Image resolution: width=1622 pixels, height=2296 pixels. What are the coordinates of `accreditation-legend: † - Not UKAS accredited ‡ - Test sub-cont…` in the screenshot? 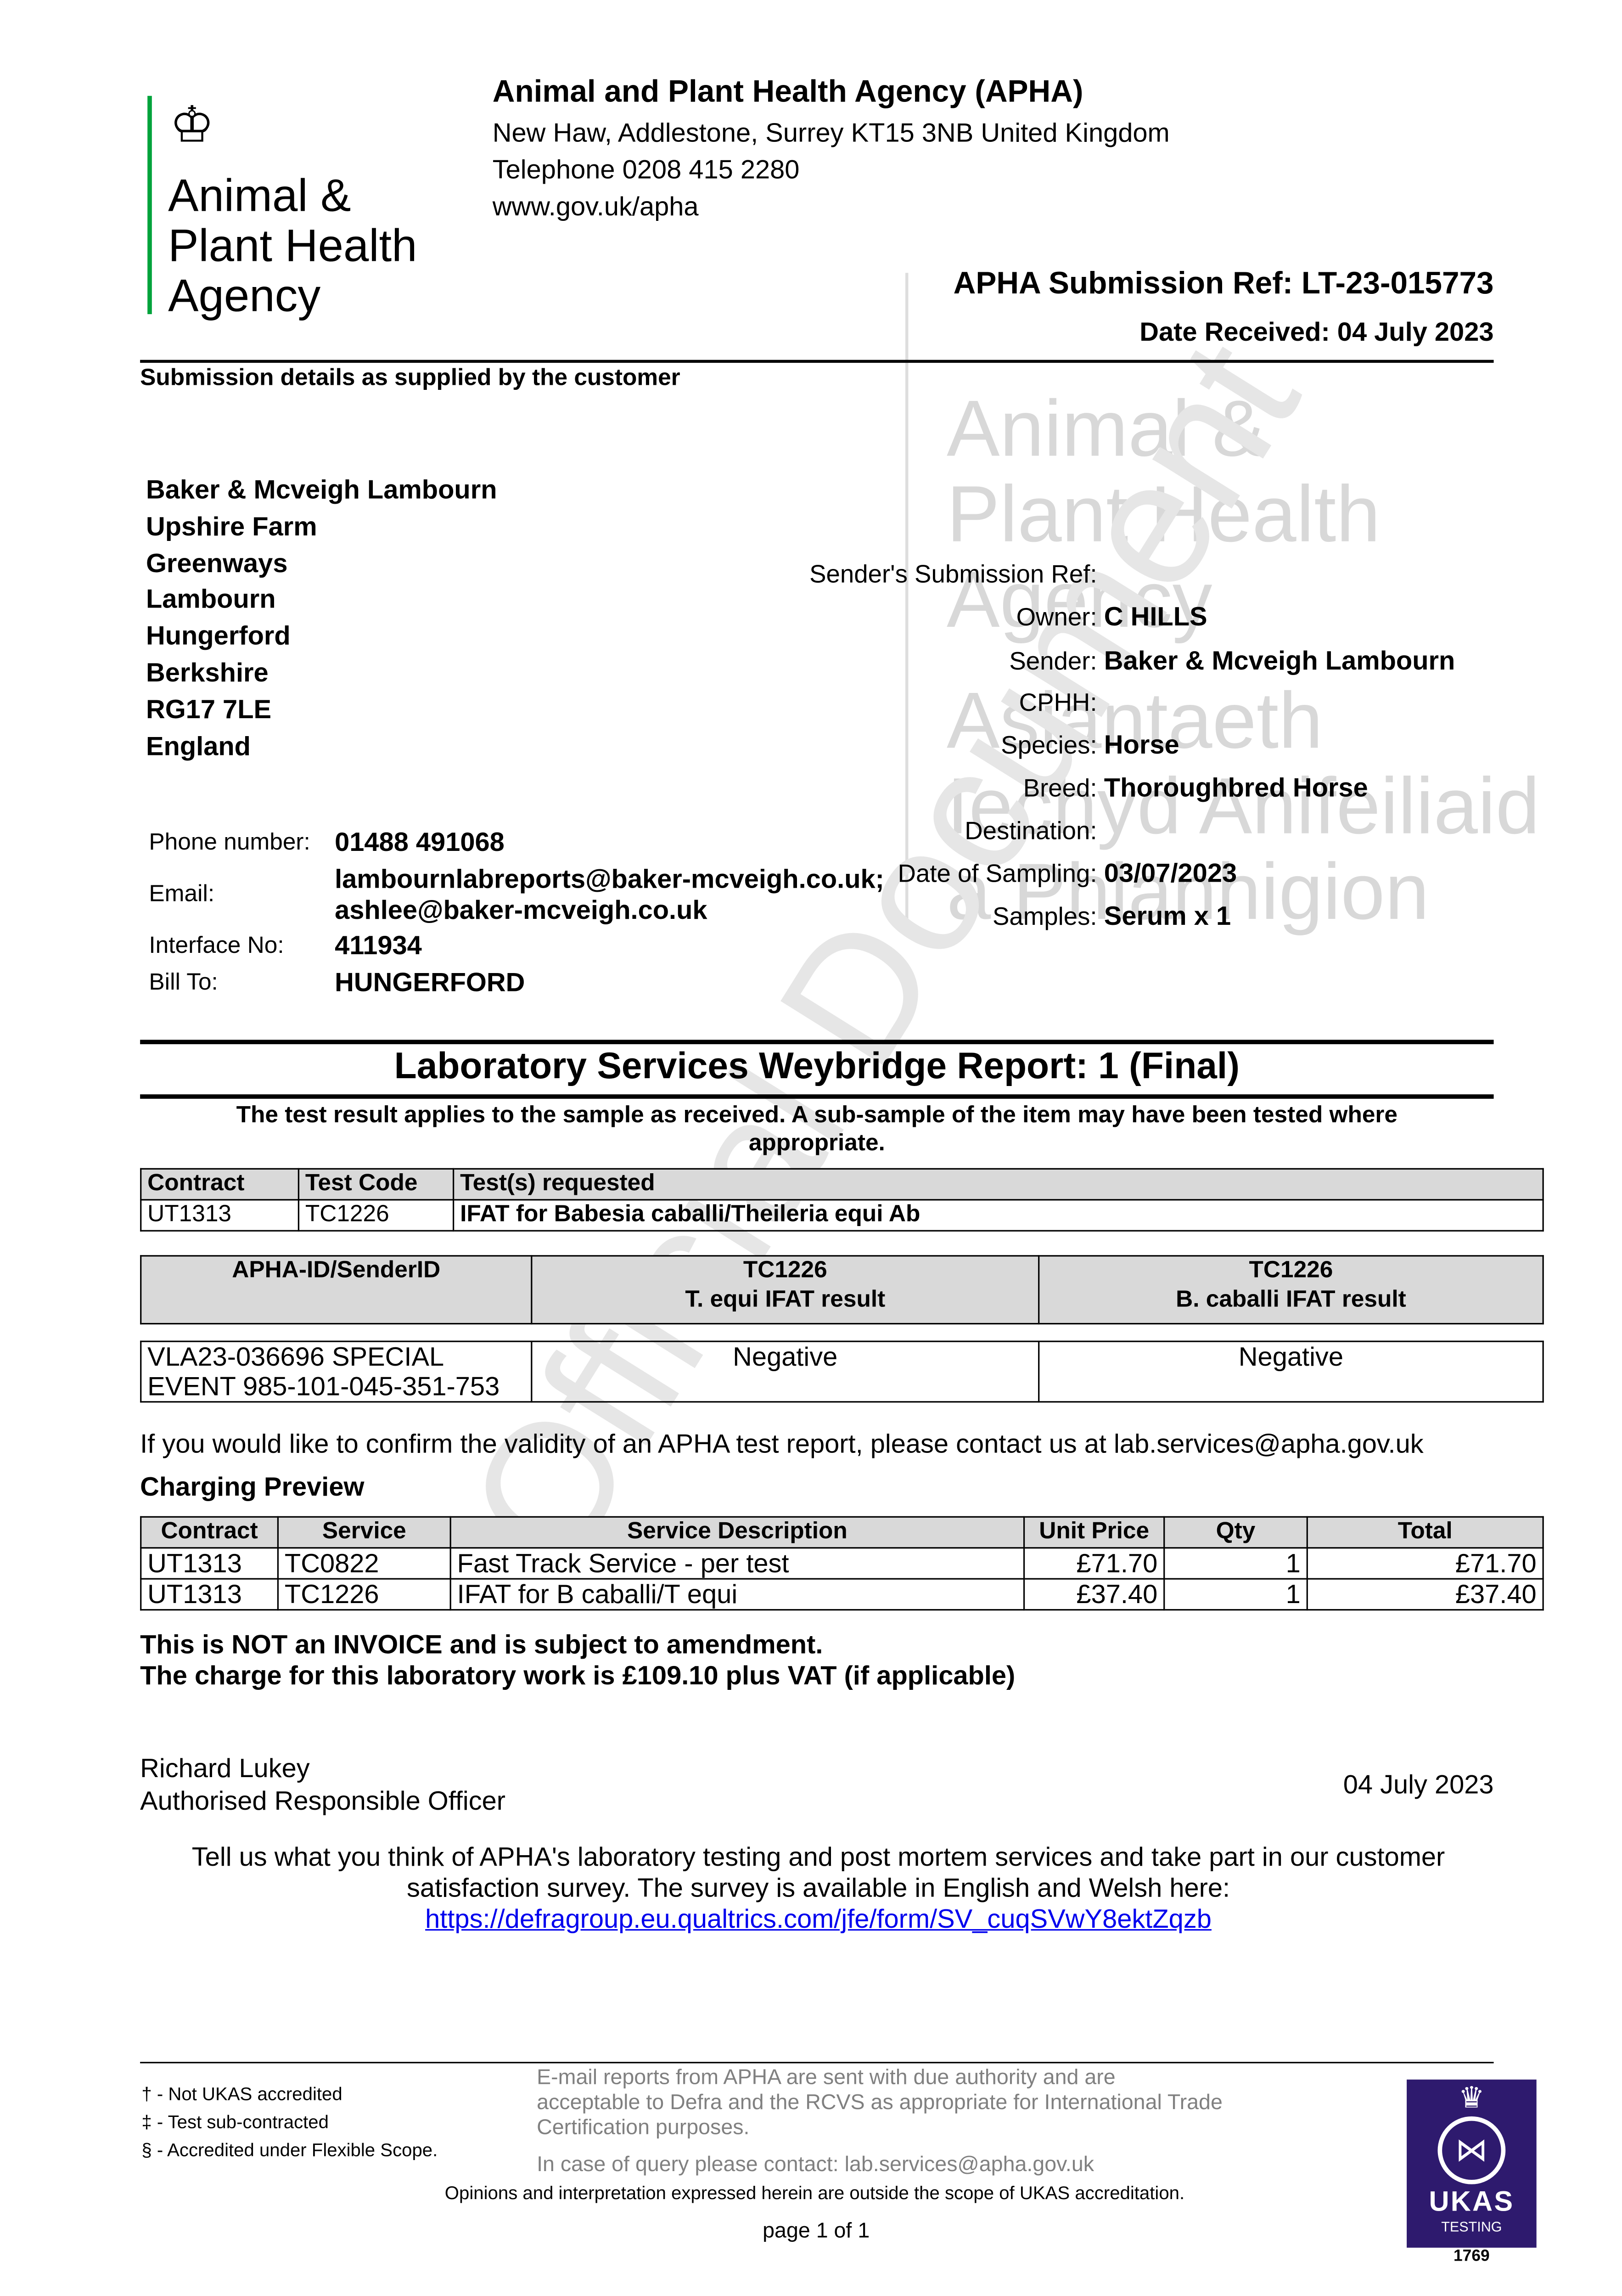 It's located at (290, 2122).